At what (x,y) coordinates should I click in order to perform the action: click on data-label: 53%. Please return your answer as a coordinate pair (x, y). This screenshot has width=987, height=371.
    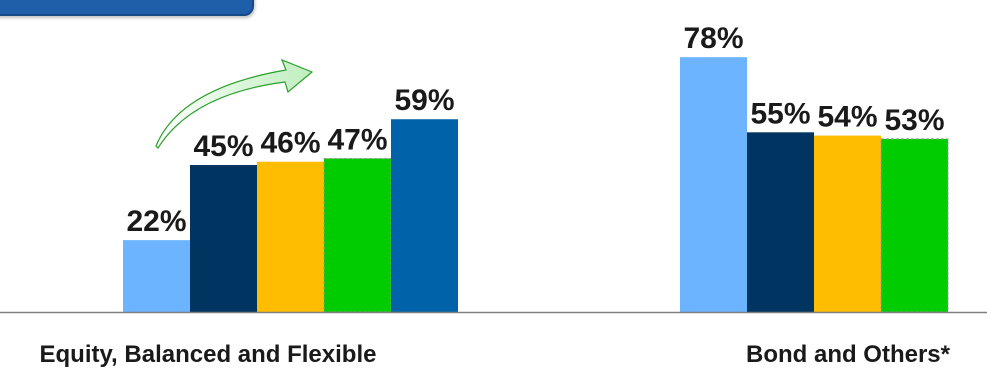
    Looking at the image, I should click on (914, 120).